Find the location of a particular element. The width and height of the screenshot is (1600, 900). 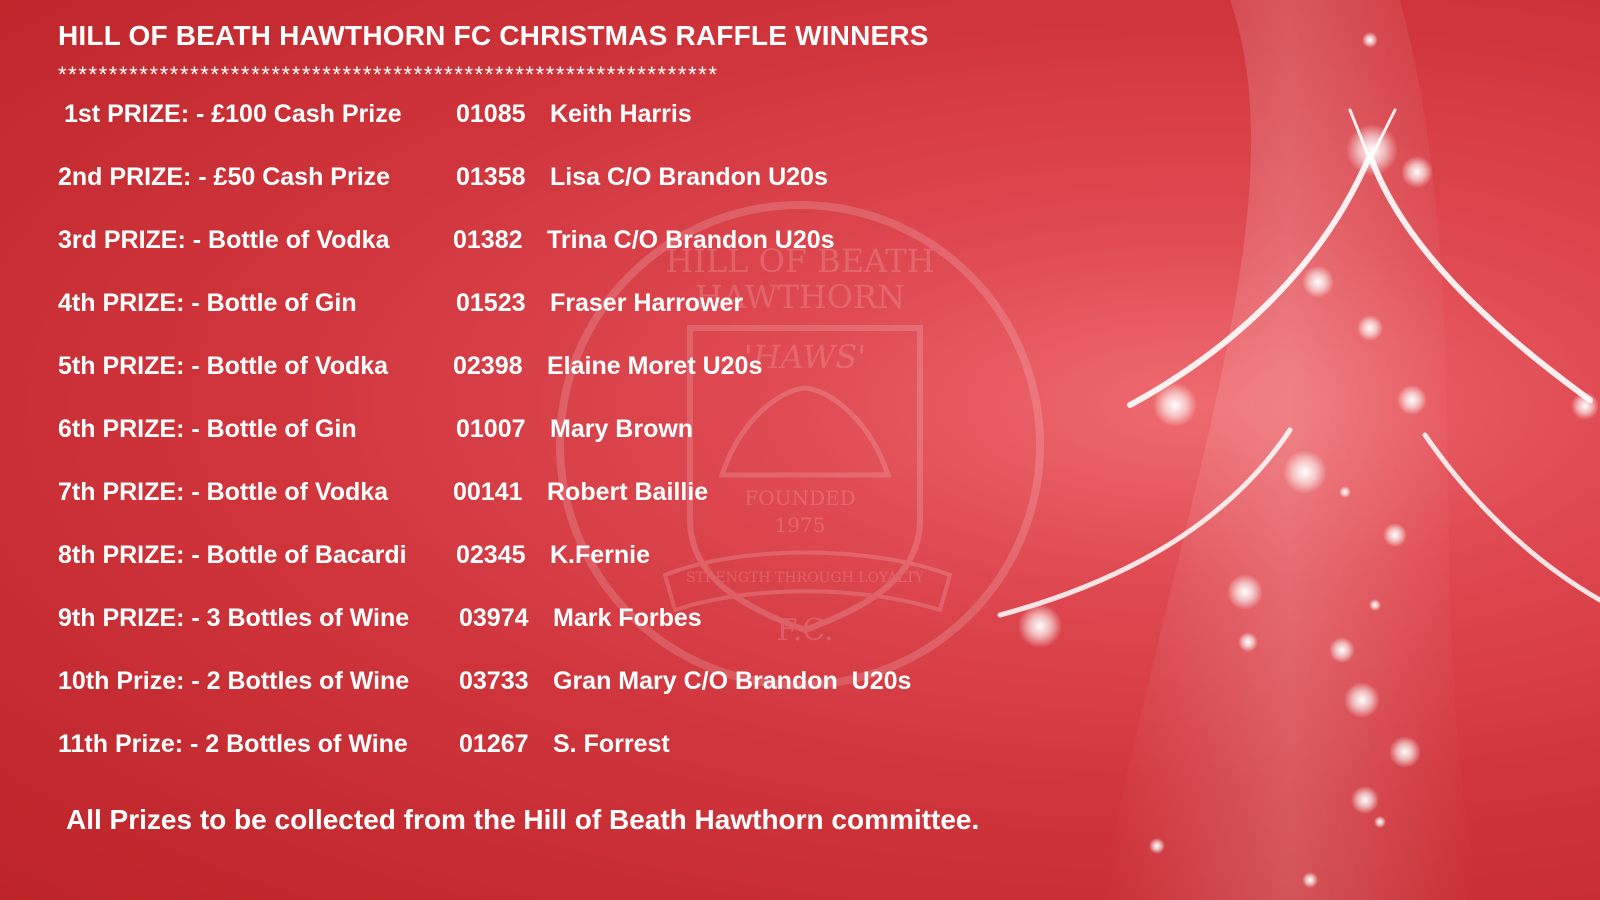

winner-name: Keith Harris is located at coordinates (621, 114).